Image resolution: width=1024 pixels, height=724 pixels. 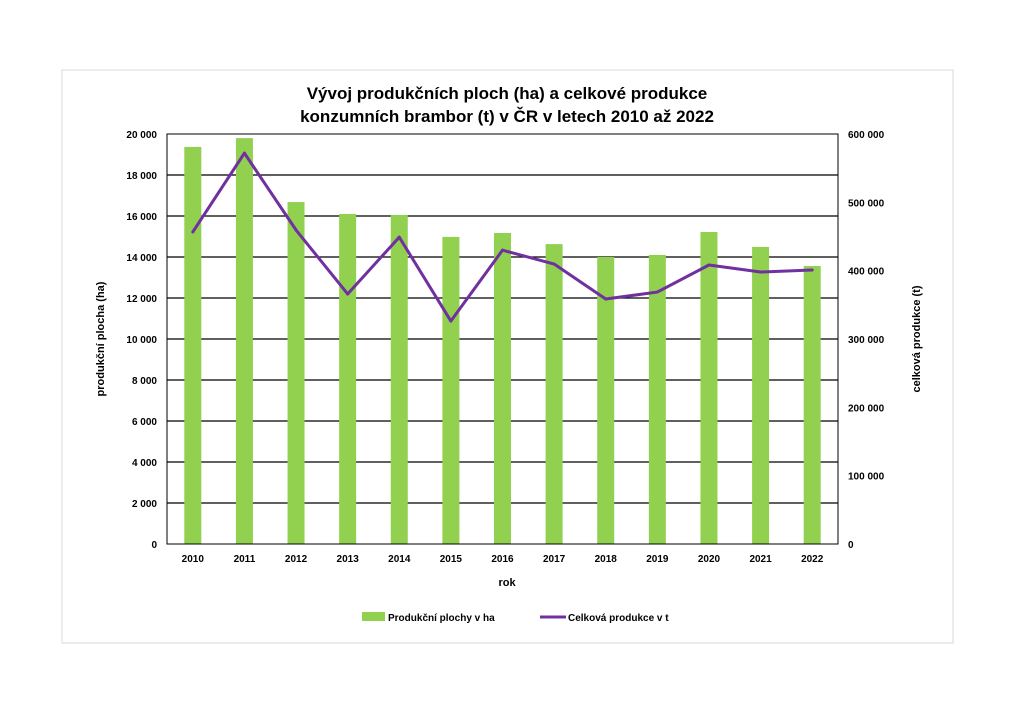 I want to click on y-tick-label: 12 000, so click(x=141, y=299).